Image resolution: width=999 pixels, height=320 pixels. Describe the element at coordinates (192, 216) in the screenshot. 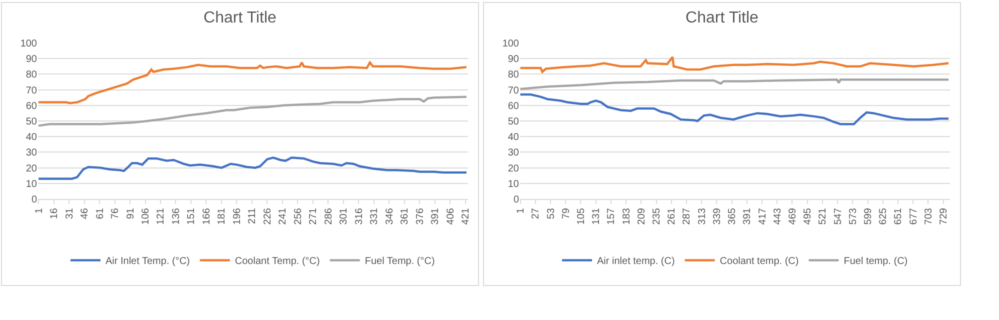

I see `x-tick-label: 151` at that location.